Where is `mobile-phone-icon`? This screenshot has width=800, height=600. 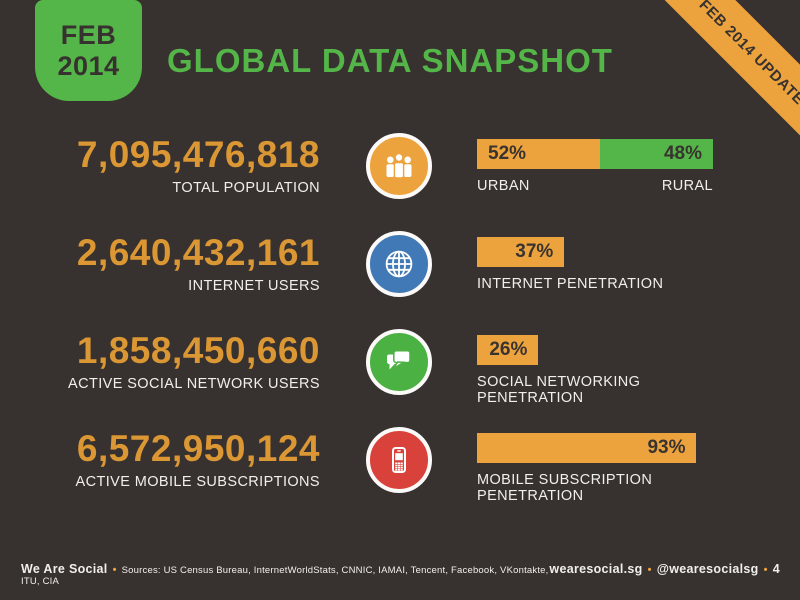
mobile-phone-icon is located at coordinates (398, 460).